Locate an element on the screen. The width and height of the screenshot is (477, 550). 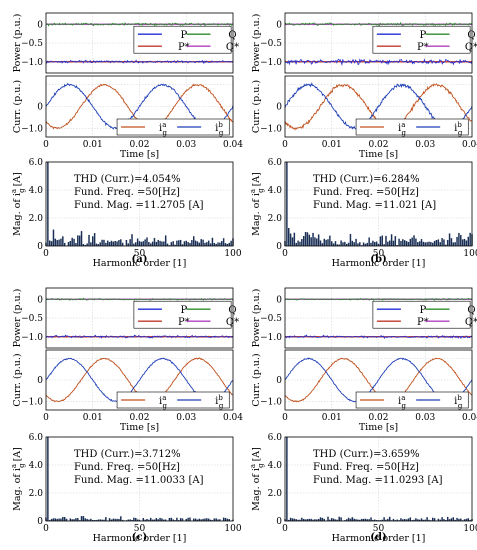
current-xtick-label: 0.03 is located at coordinates (186, 418).